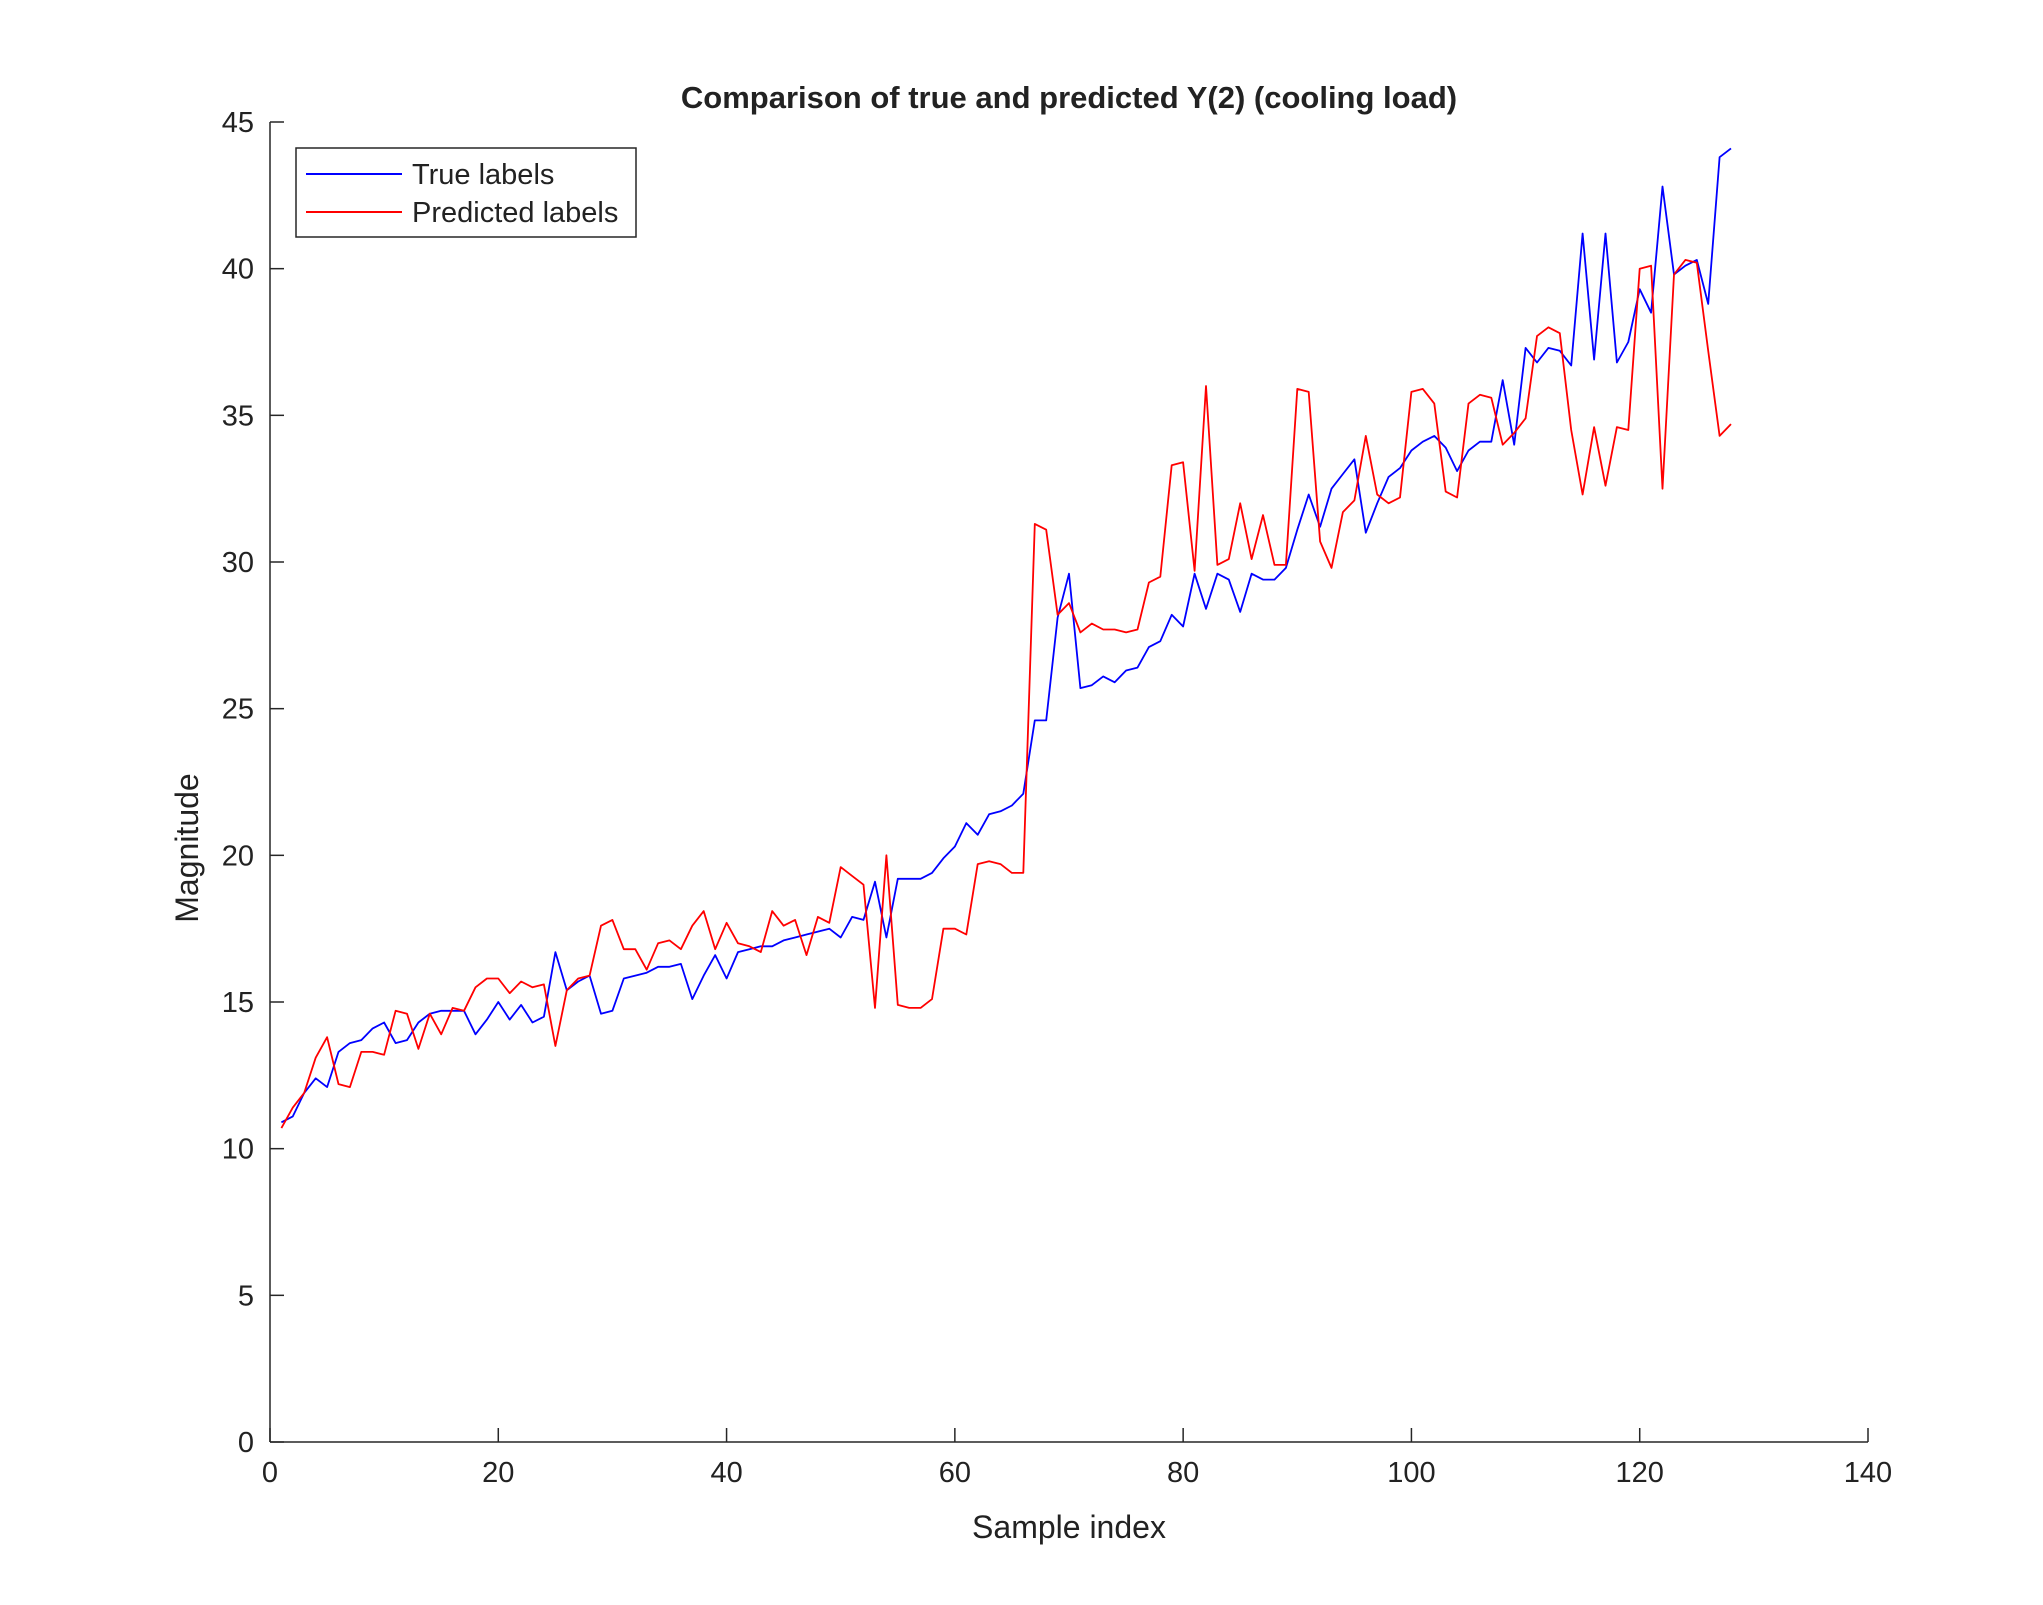 This screenshot has height=1605, width=2043. Describe the element at coordinates (483, 175) in the screenshot. I see `legend-entry: True labels` at that location.